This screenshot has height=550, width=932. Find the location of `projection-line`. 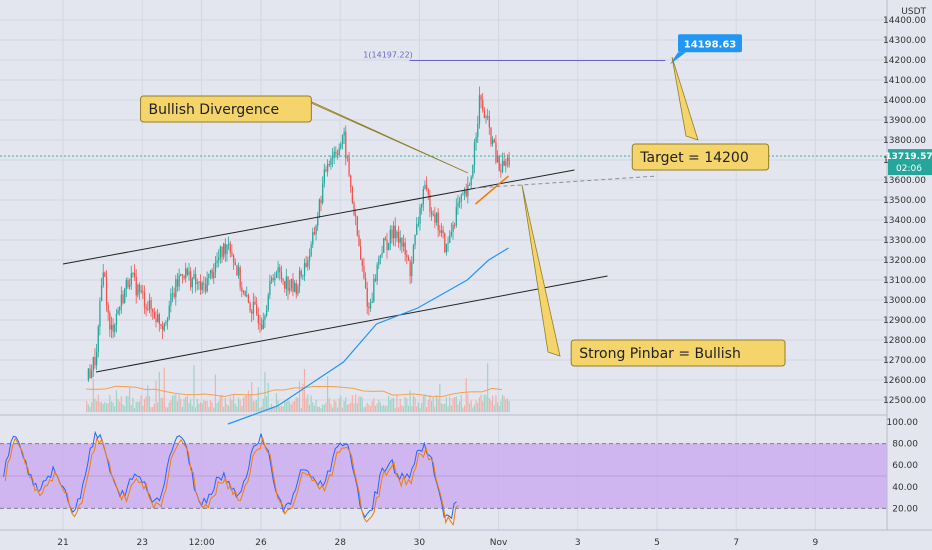

projection-line is located at coordinates (566, 182).